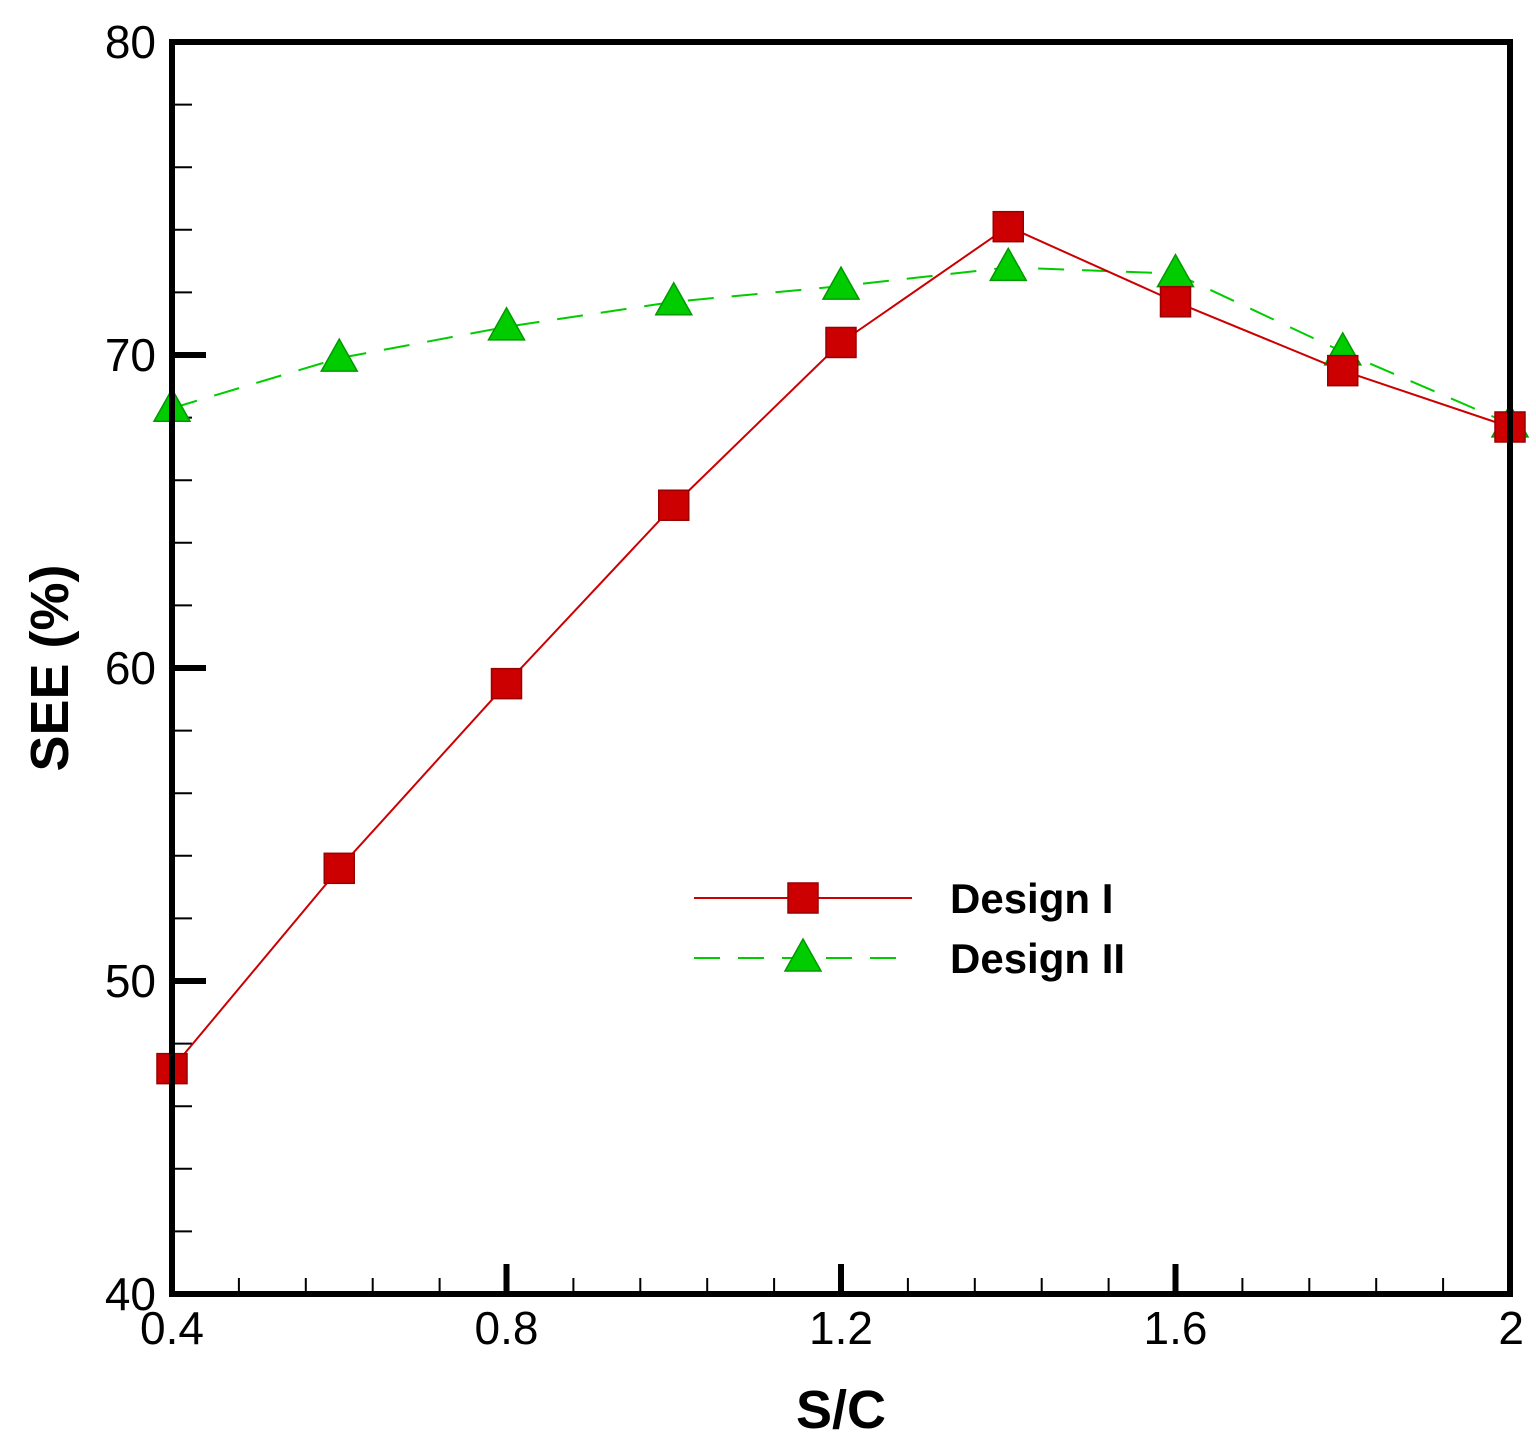 This screenshot has height=1444, width=1536. I want to click on x-tick-label: 2, so click(1511, 1328).